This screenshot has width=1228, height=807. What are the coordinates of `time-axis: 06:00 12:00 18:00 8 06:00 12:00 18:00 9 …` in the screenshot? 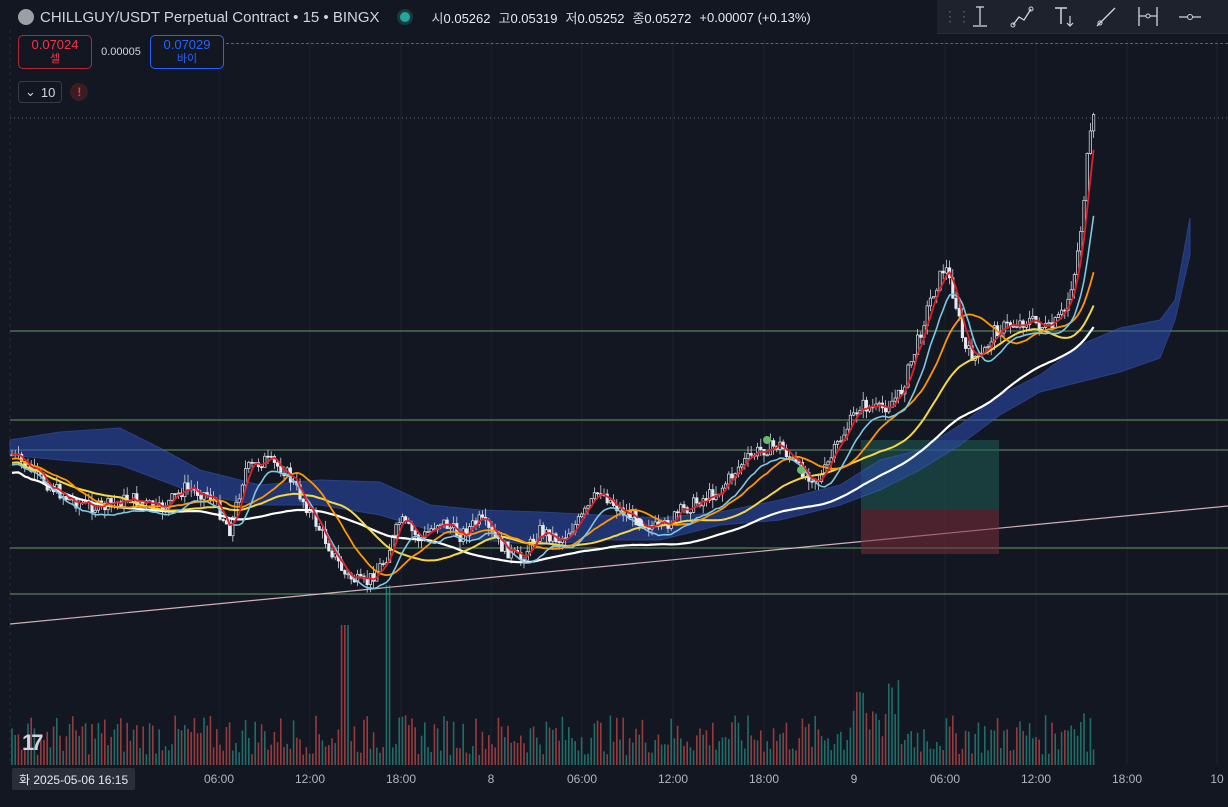 It's located at (614, 780).